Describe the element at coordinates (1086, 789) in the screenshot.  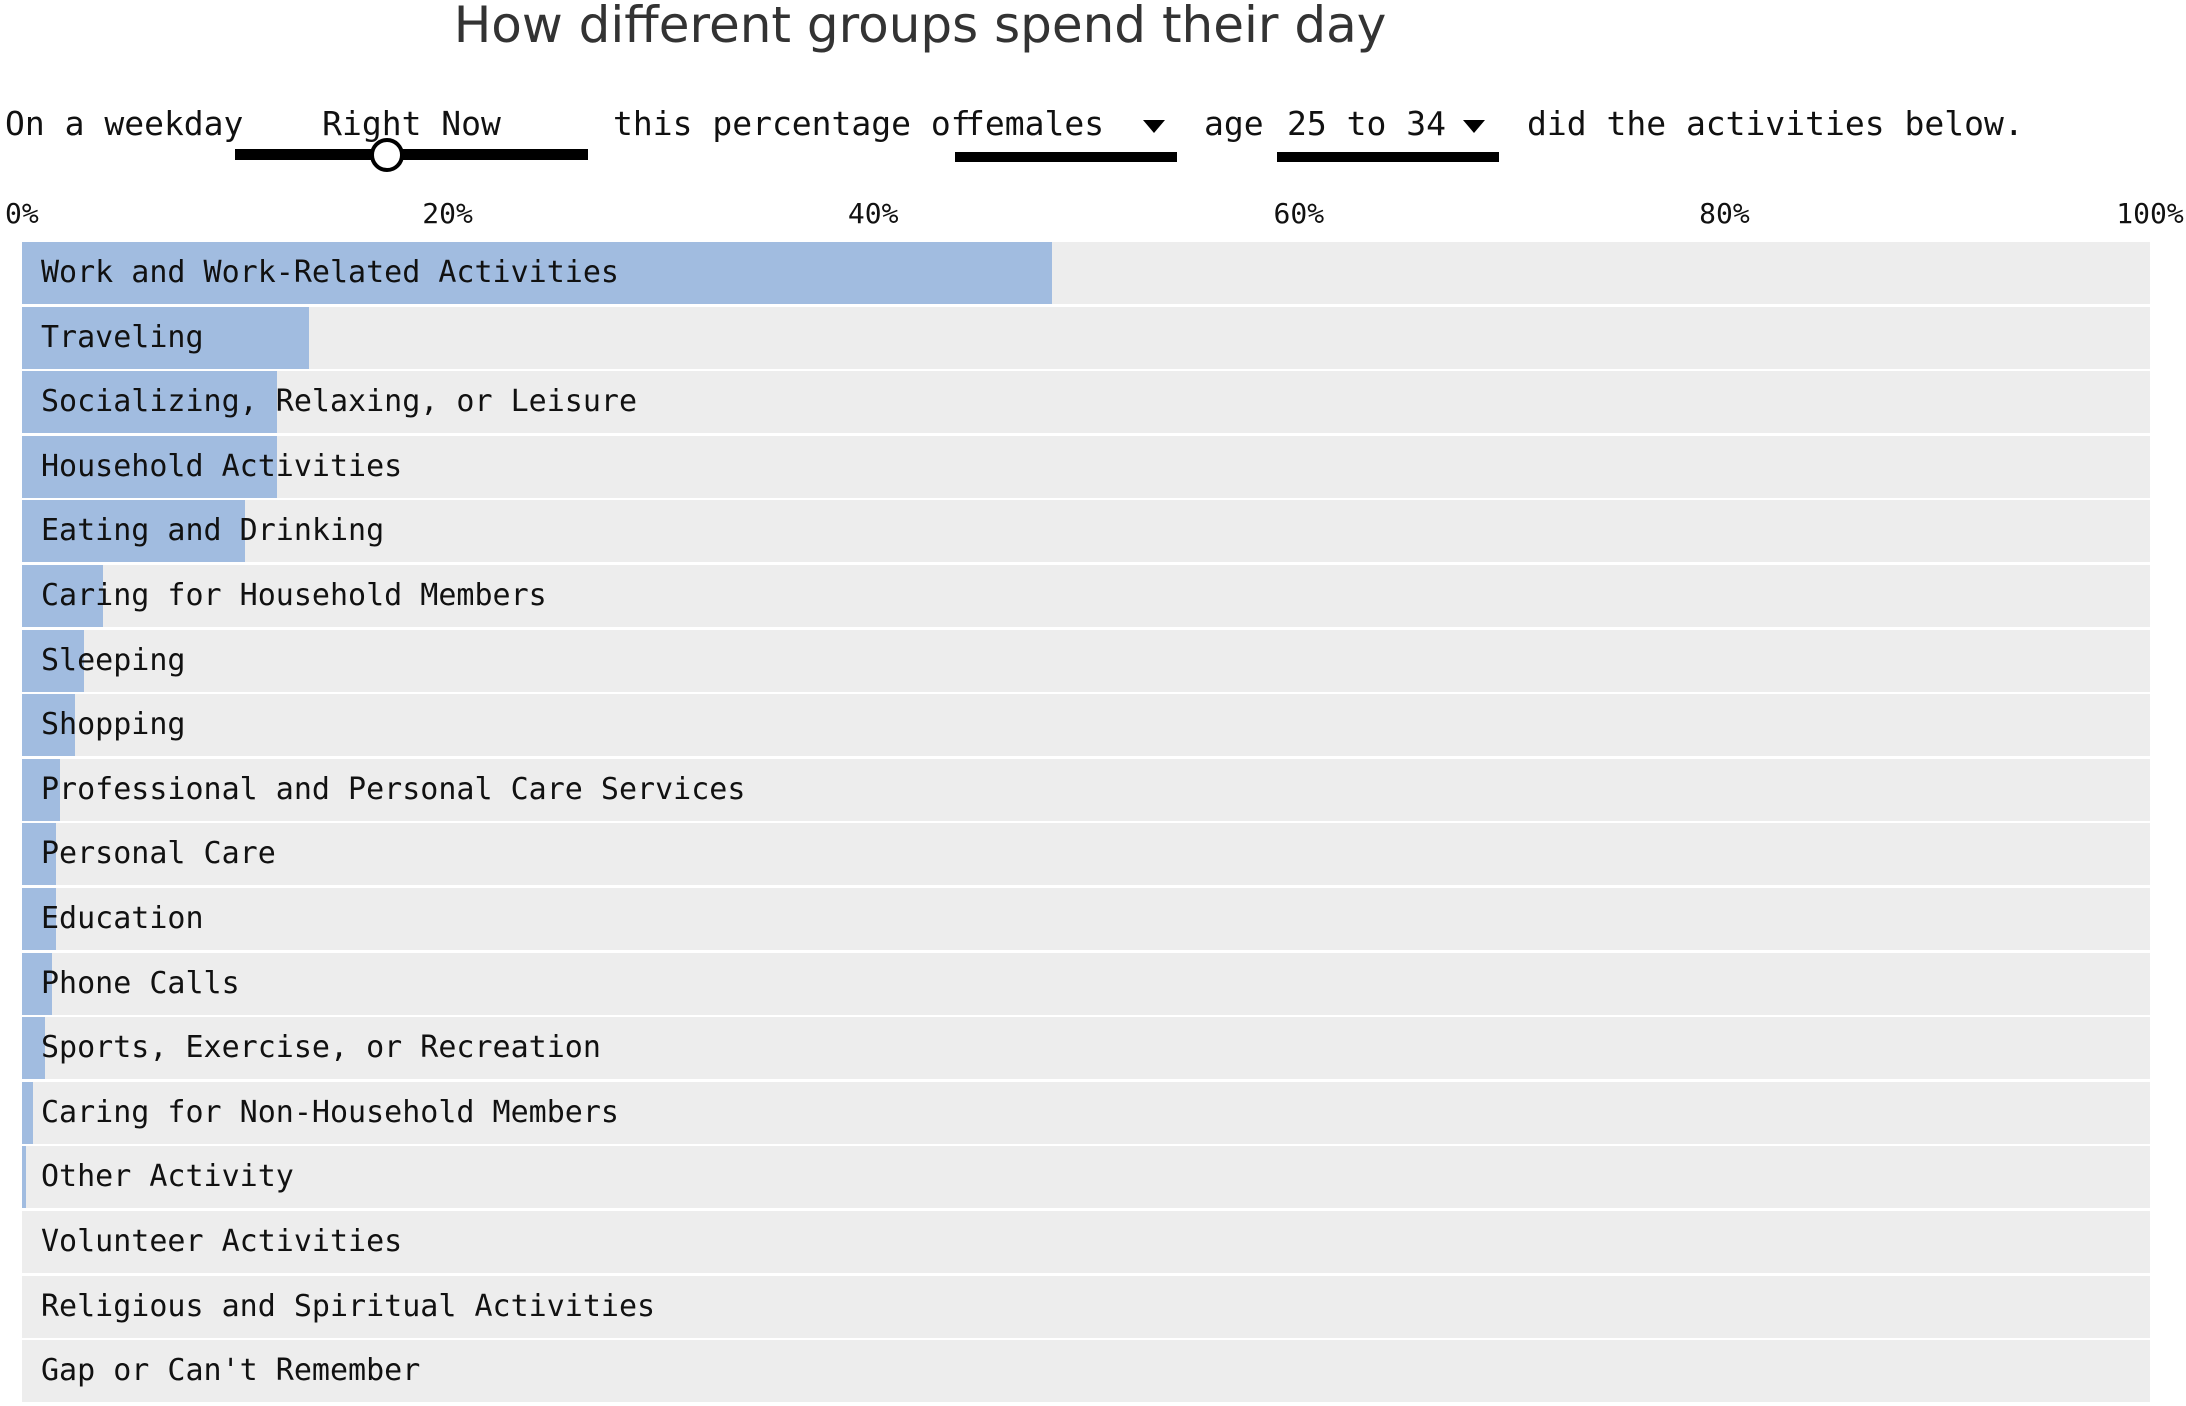
I see `bar-row: Professional and Personal Care Services` at that location.